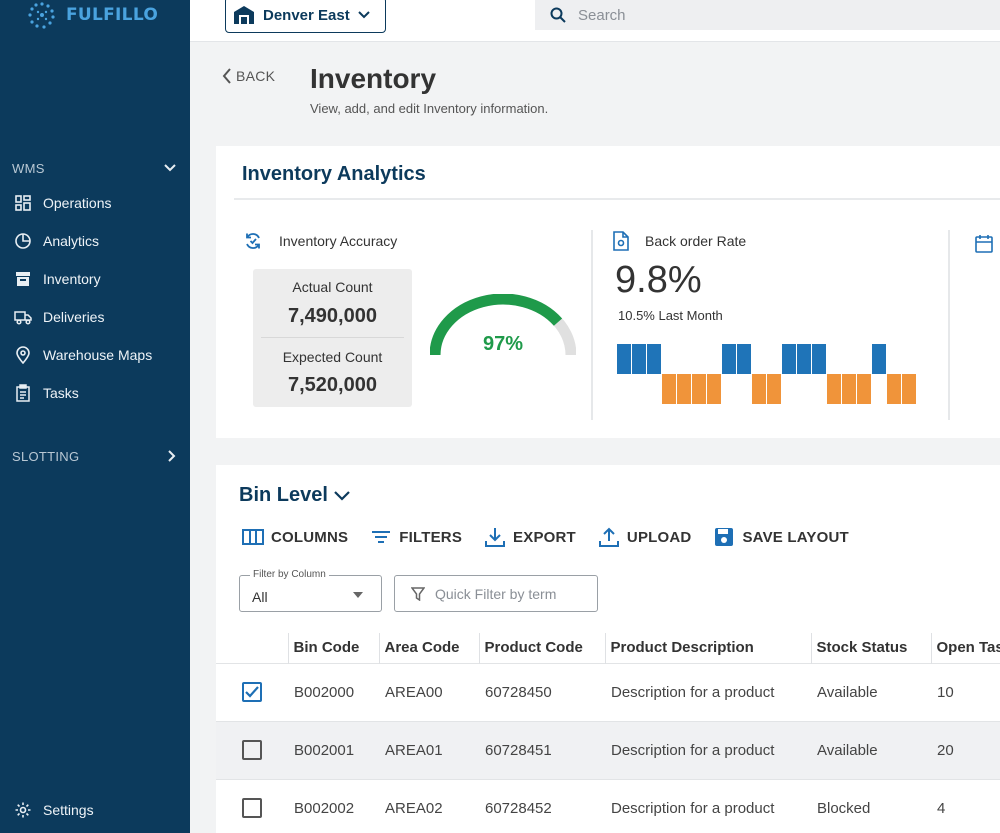  I want to click on location-label: Denver East, so click(306, 15).